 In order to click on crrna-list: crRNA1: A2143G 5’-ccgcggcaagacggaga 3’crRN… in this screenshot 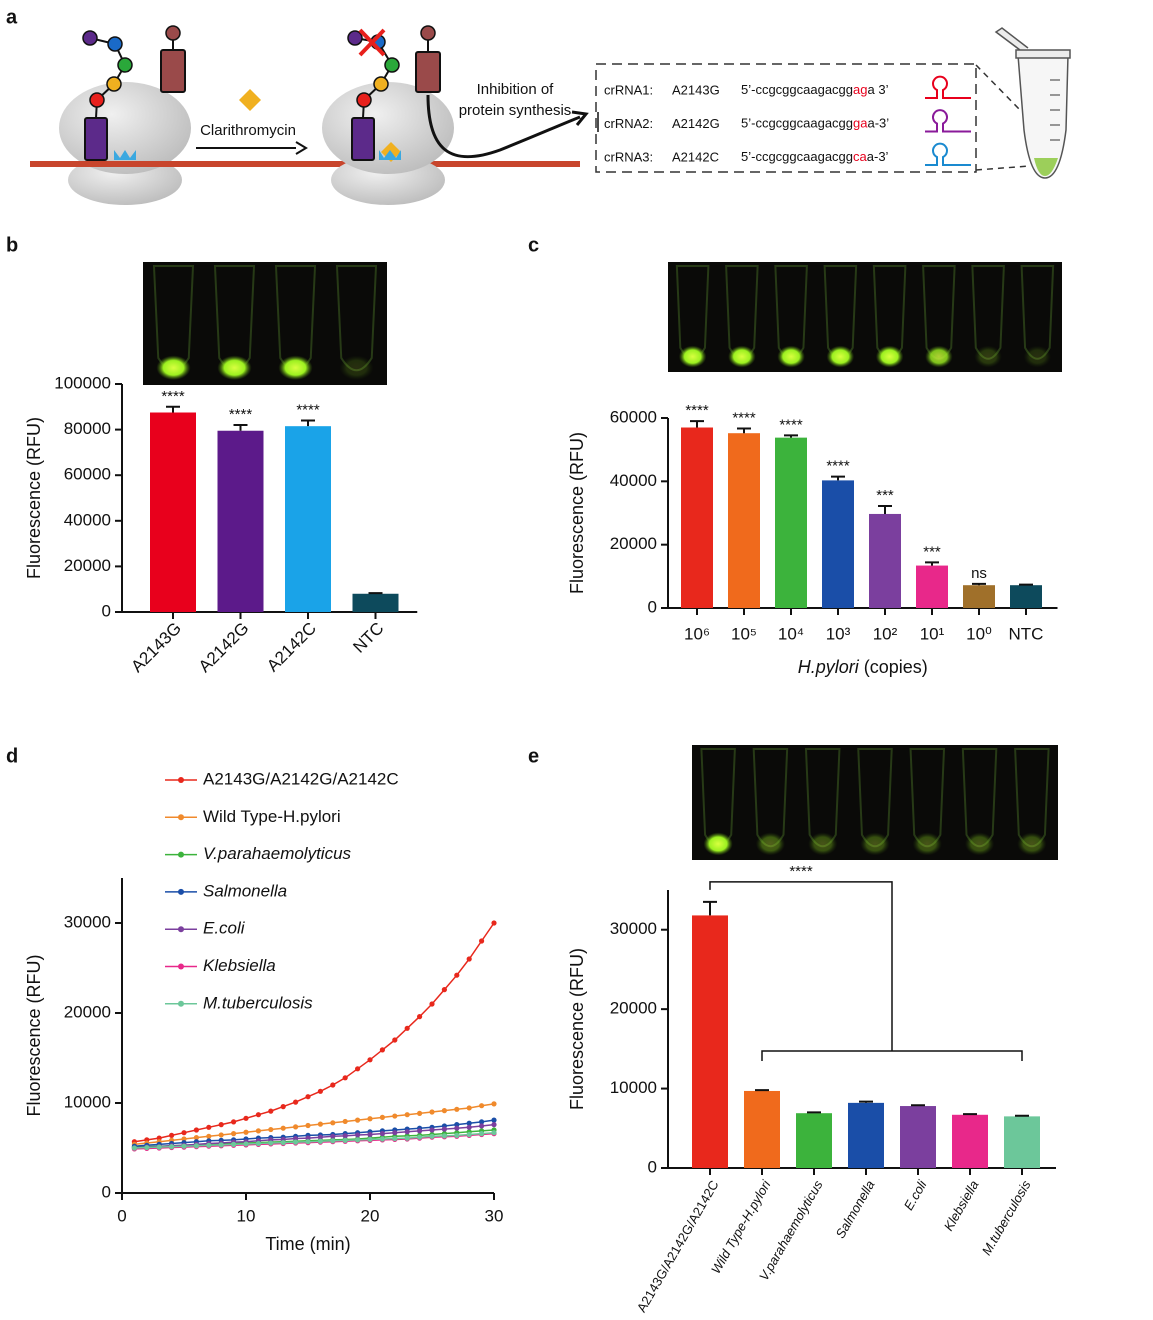, I will do `click(787, 120)`.